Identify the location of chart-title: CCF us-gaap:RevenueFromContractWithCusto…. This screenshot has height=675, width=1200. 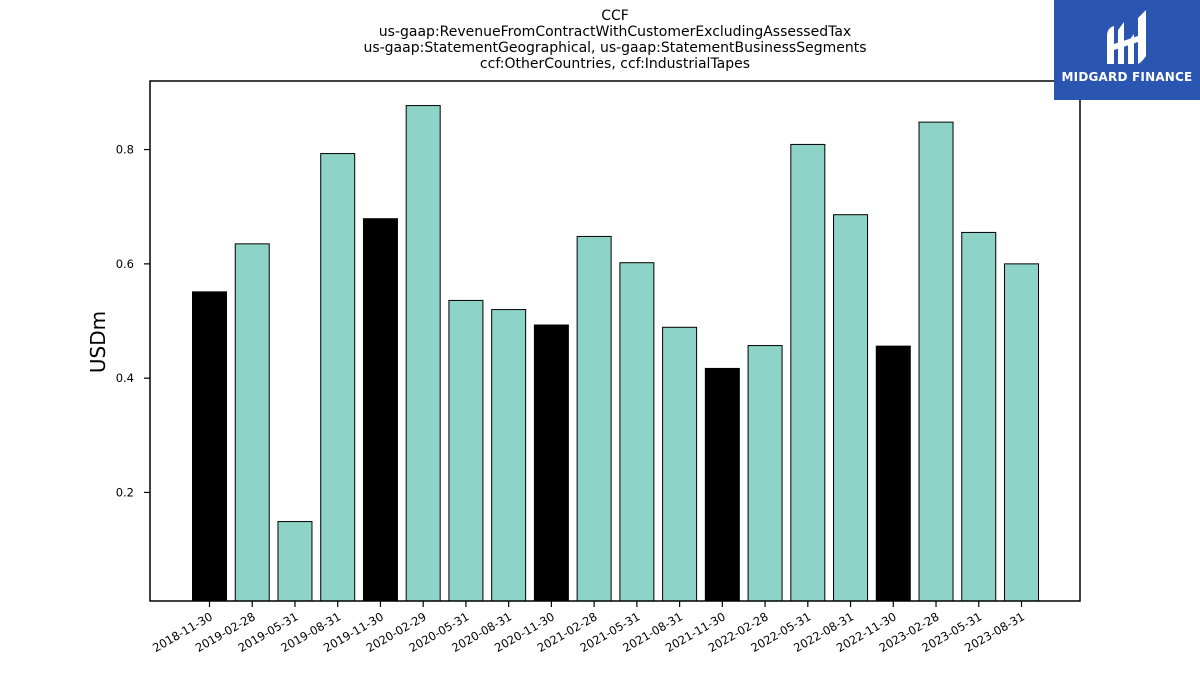
(614, 40).